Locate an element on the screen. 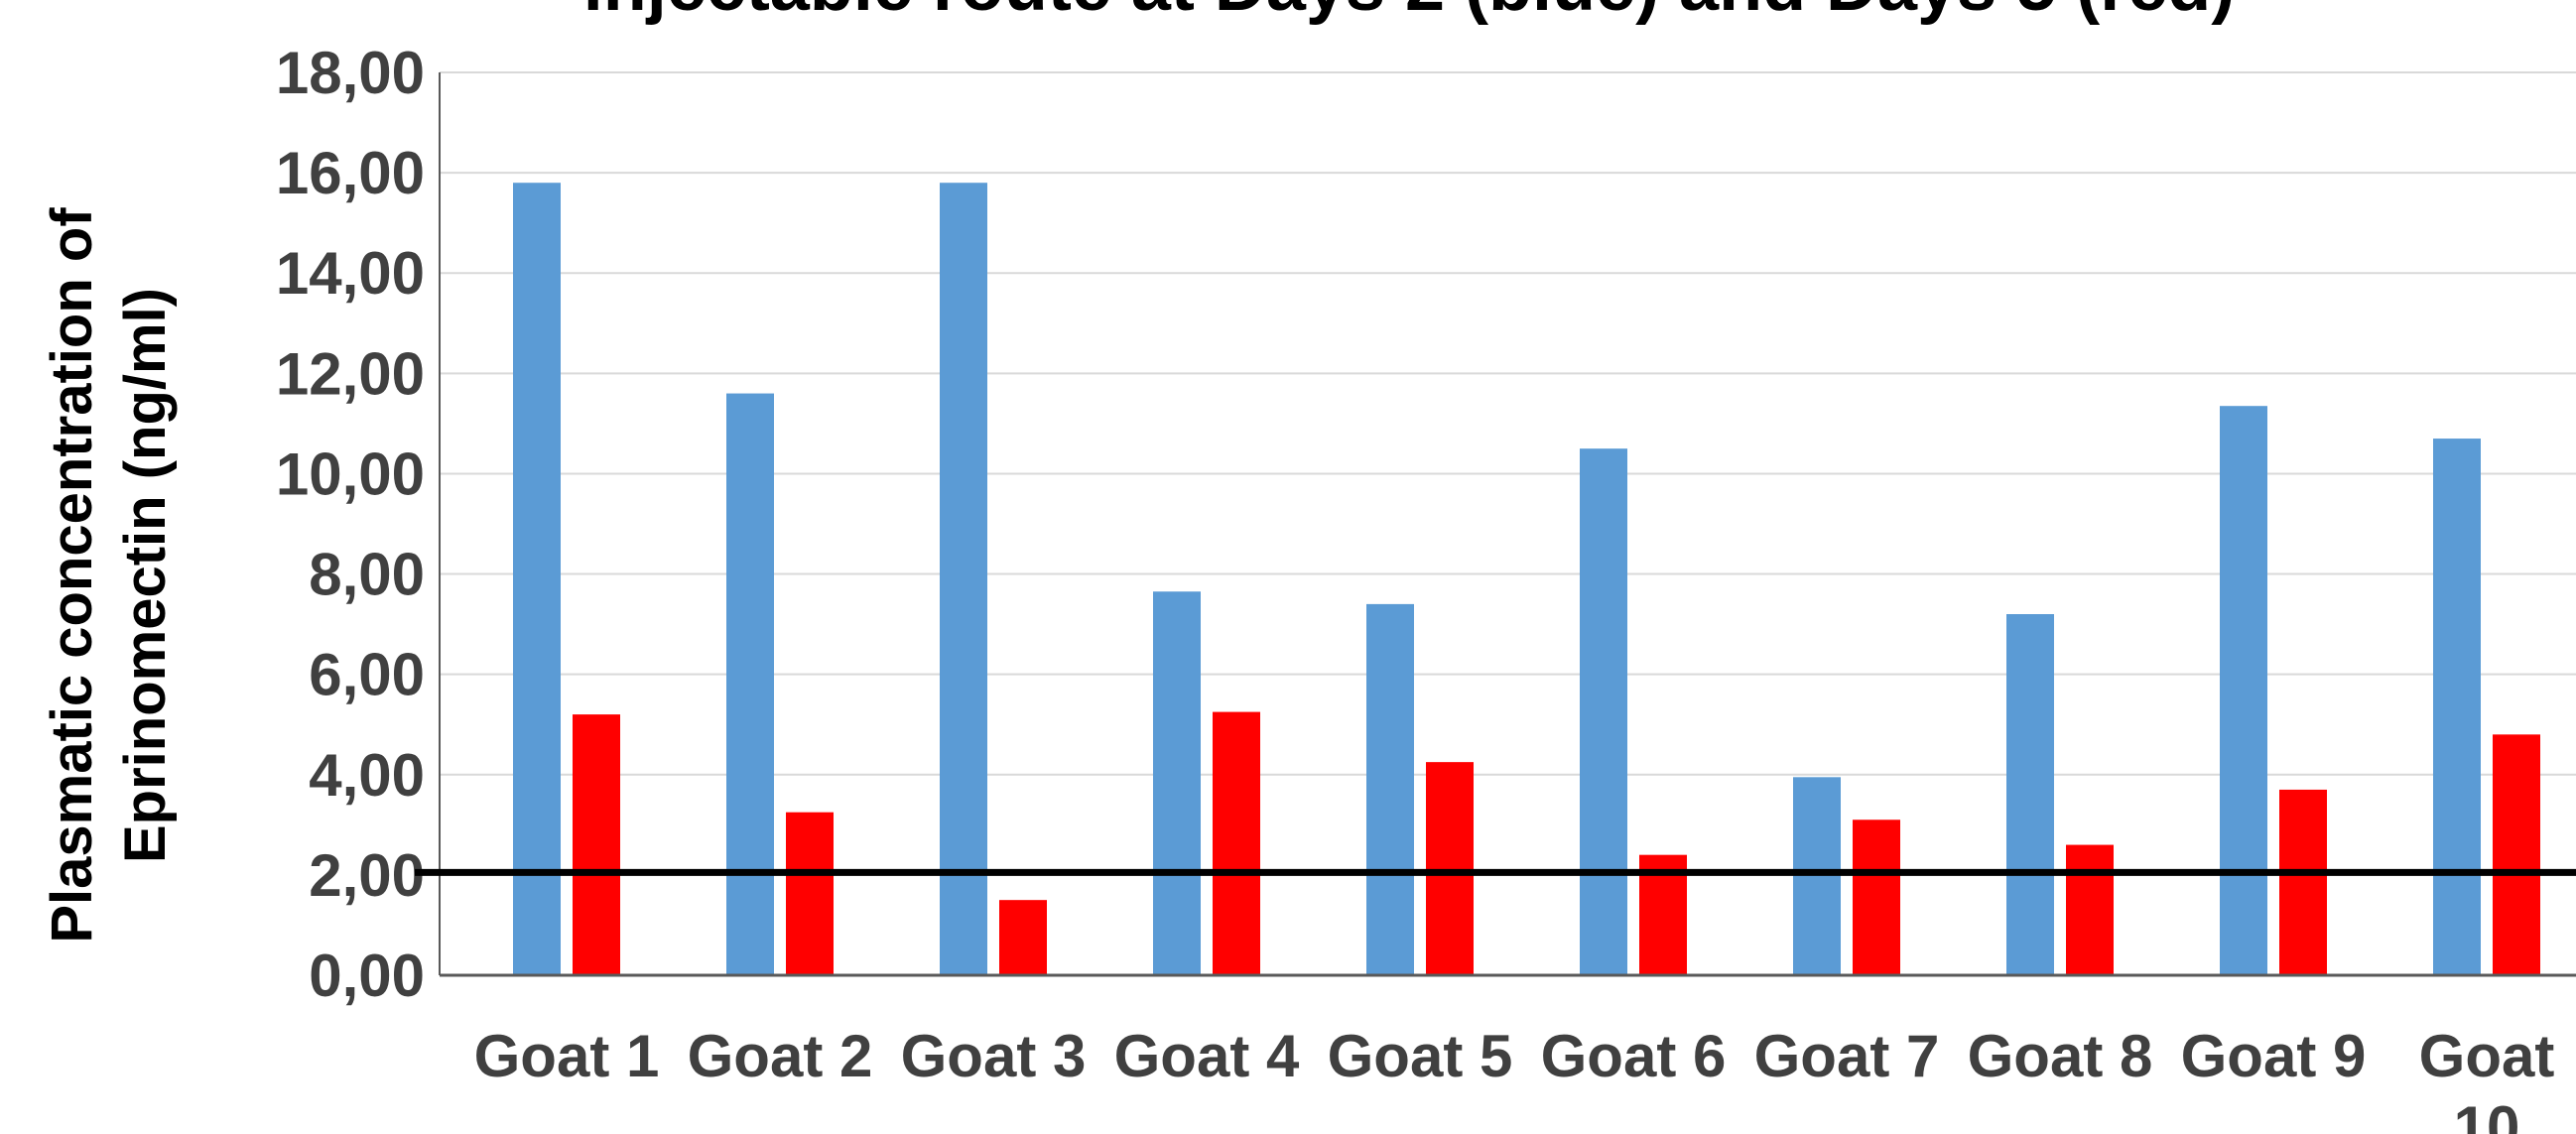 Image resolution: width=2576 pixels, height=1134 pixels. x-category-label: Goat 9 is located at coordinates (2274, 1056).